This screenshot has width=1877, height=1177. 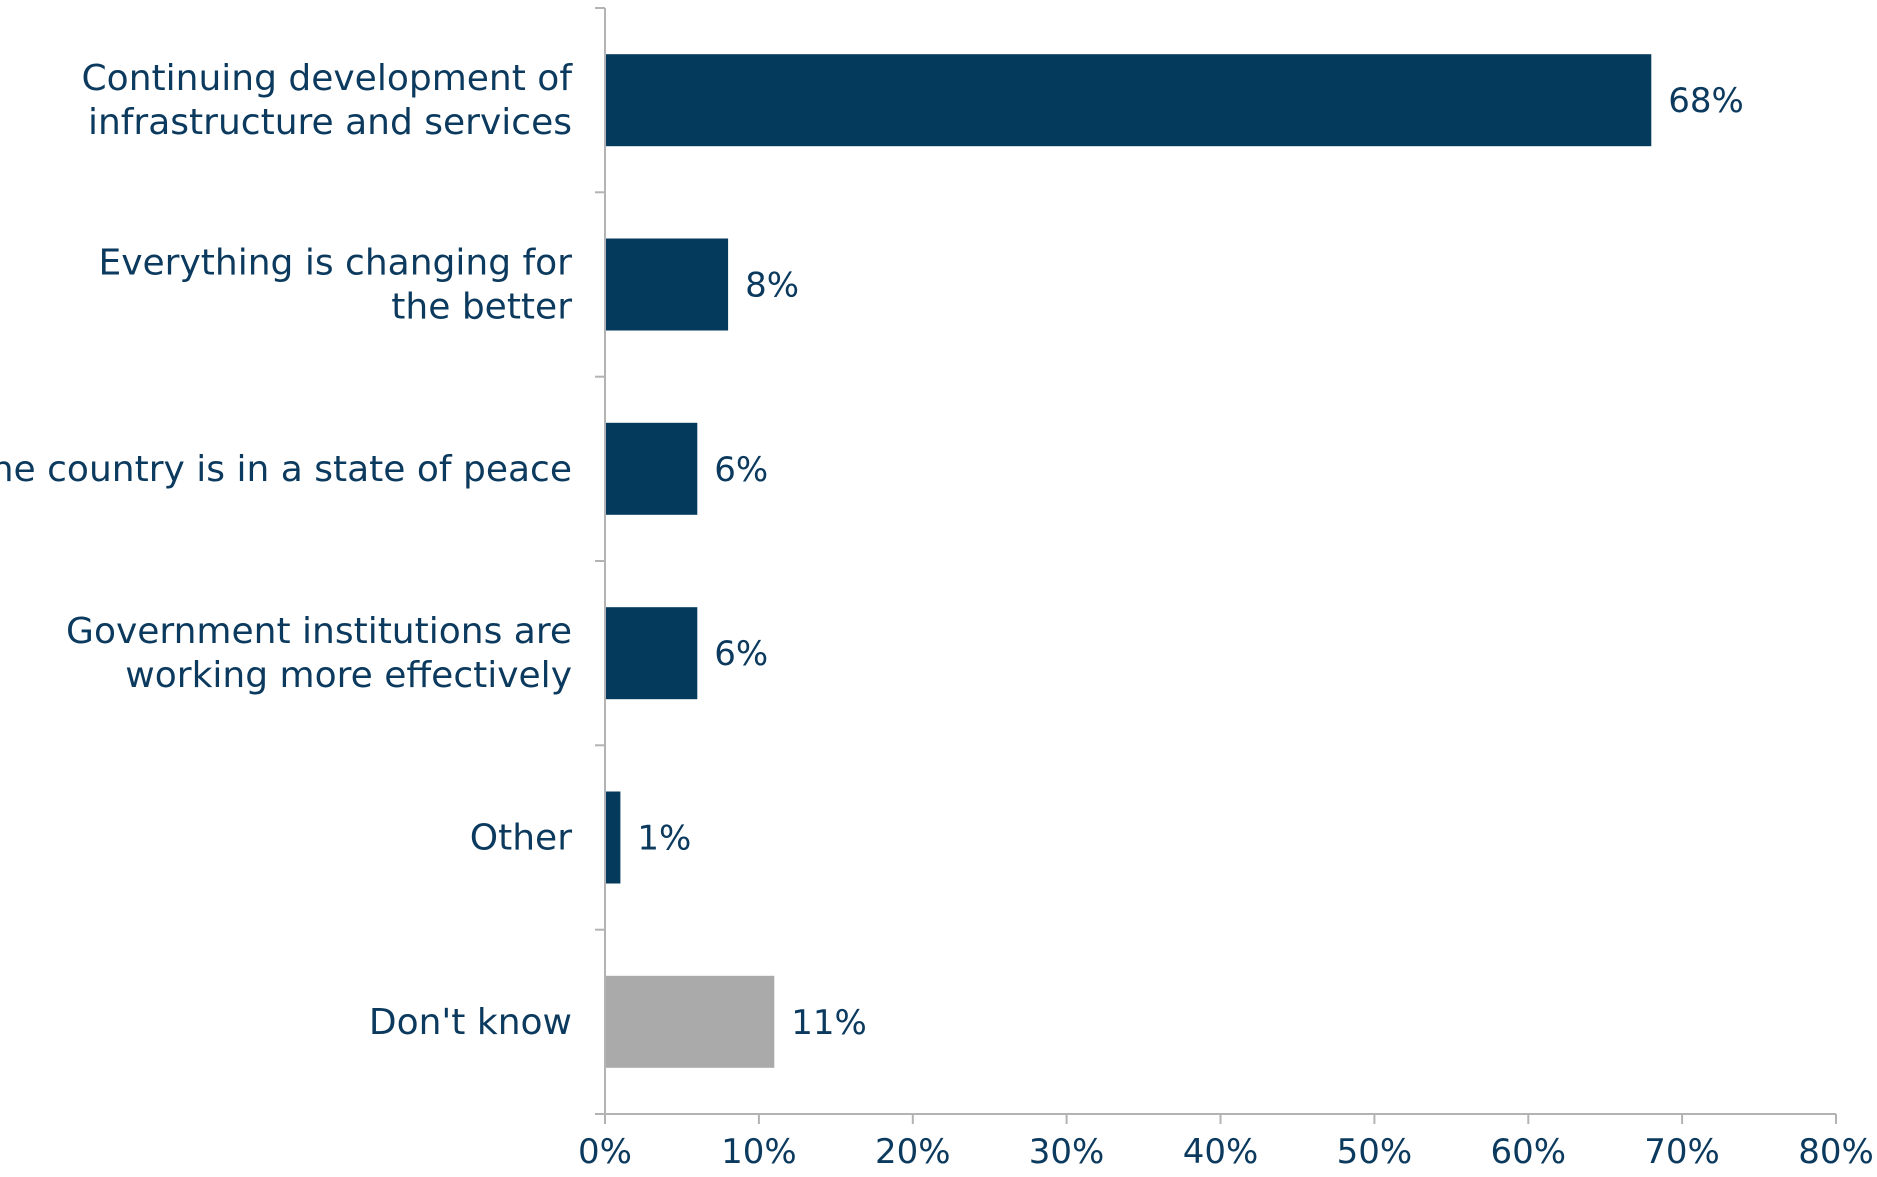 I want to click on value-label: 1%, so click(x=664, y=839).